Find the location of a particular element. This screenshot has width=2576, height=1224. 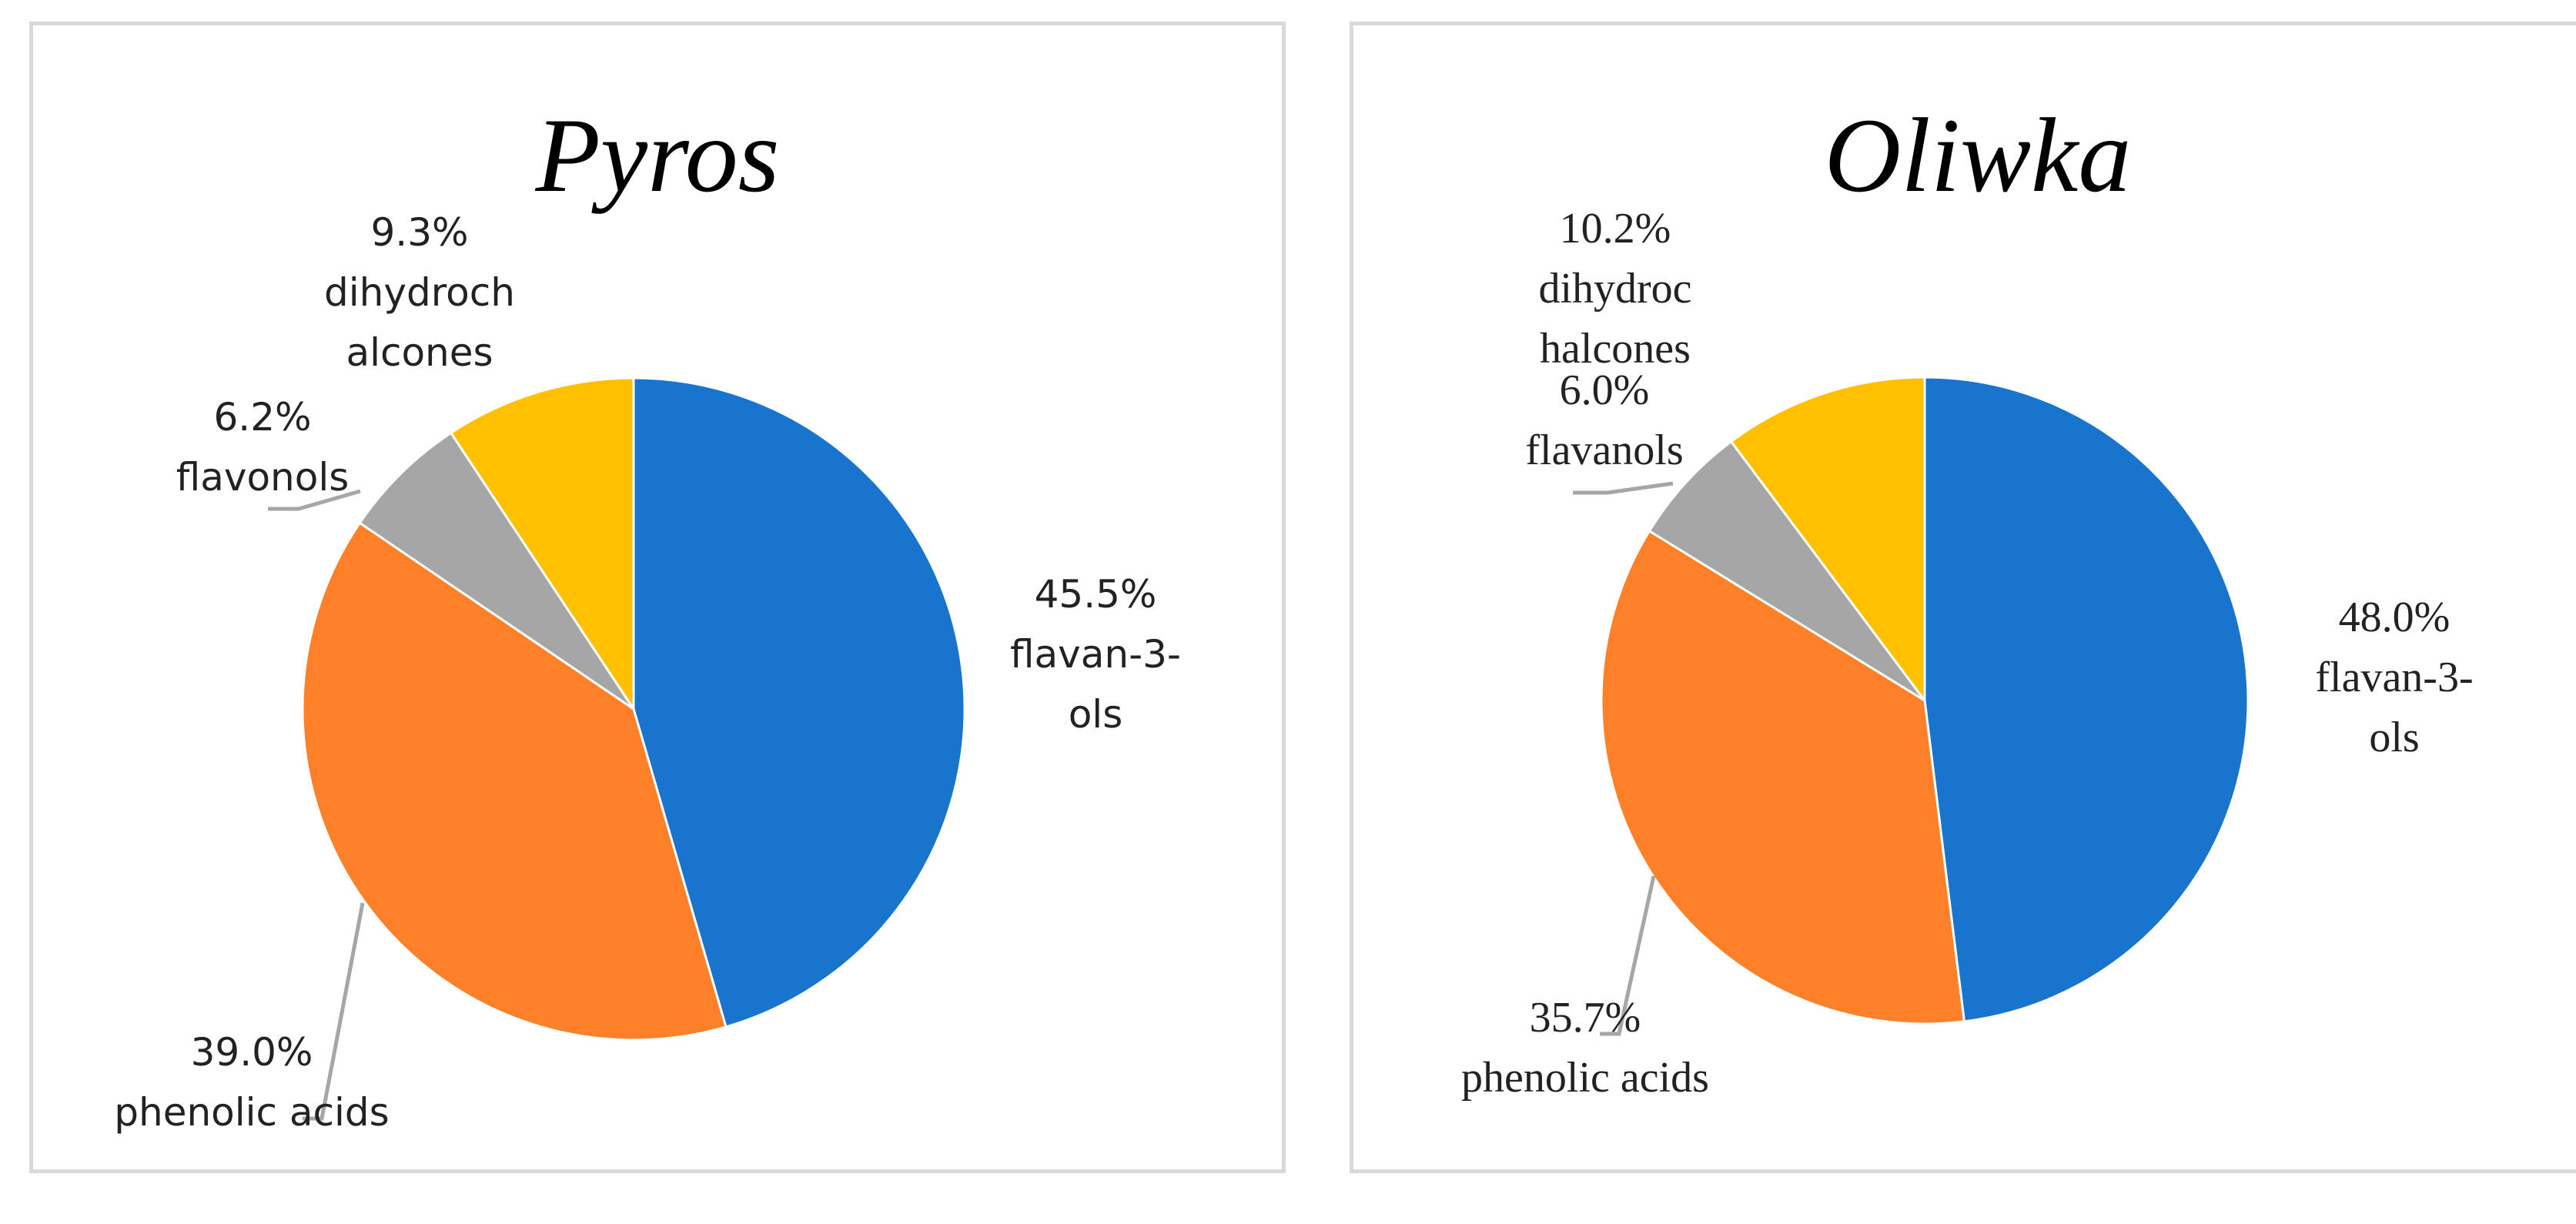

data-label-percent: 45.5% is located at coordinates (1096, 594).